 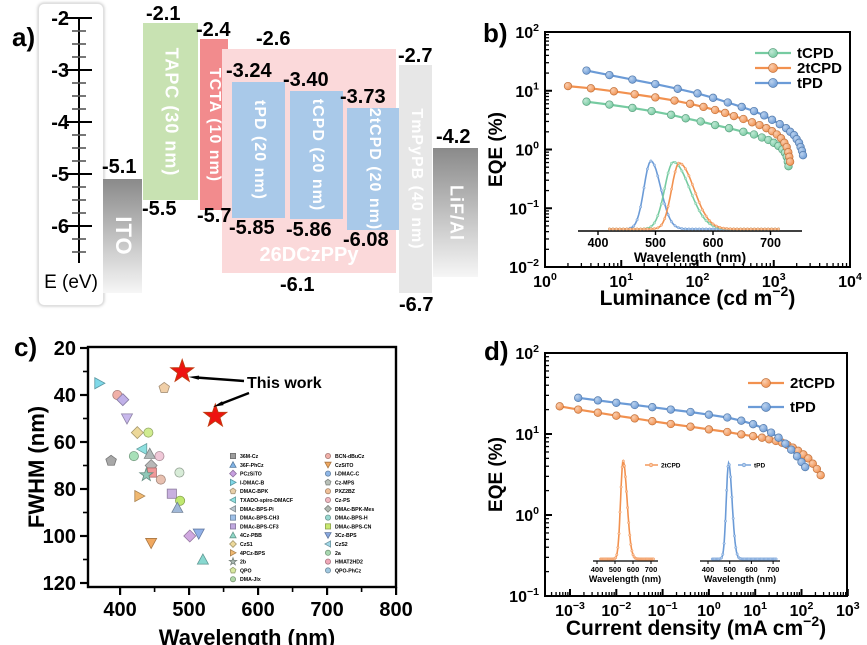 What do you see at coordinates (698, 296) in the screenshot?
I see `svg-text: Luminance (cd m−2)` at bounding box center [698, 296].